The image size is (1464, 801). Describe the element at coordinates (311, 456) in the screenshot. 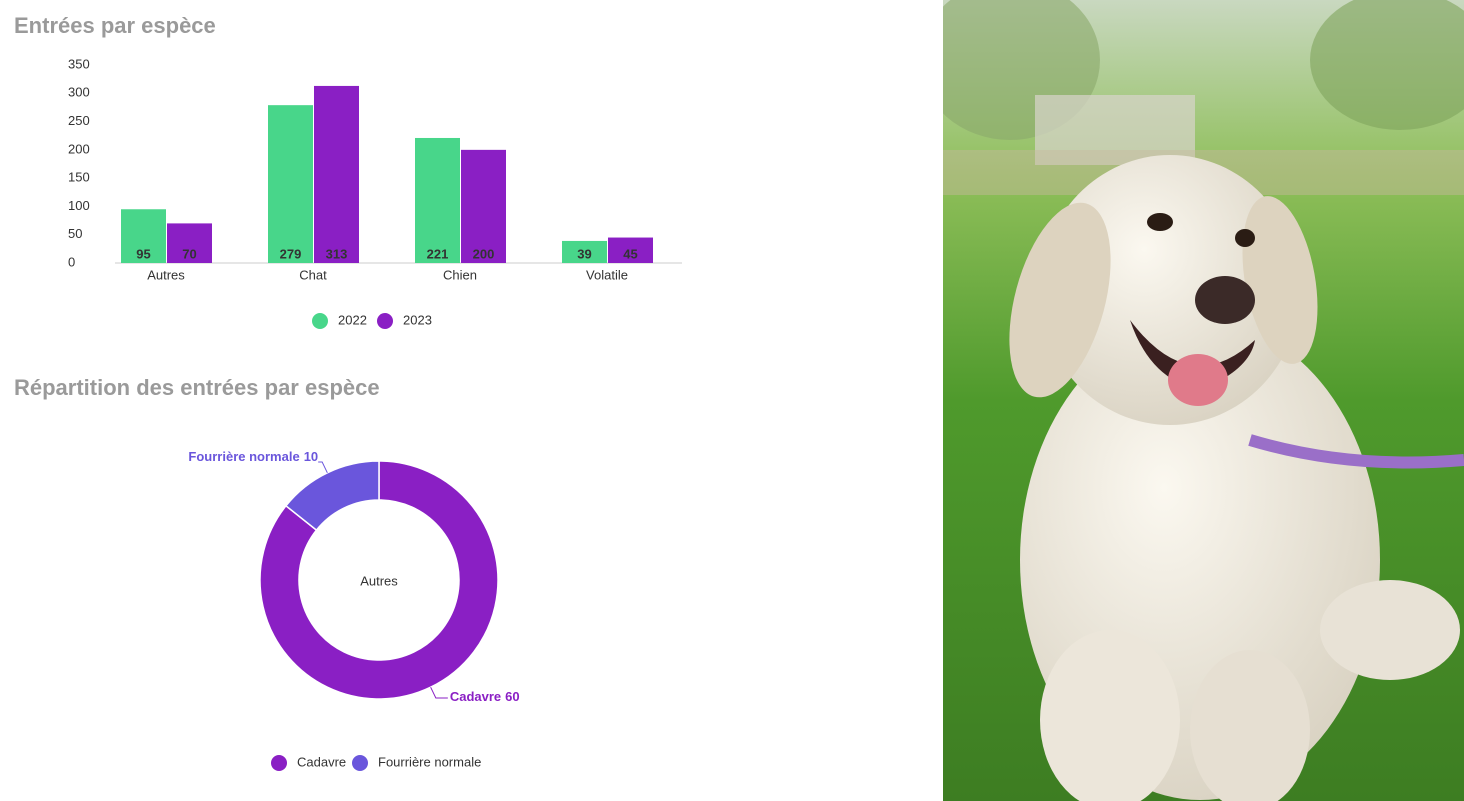

I see `slice-value: 10` at that location.